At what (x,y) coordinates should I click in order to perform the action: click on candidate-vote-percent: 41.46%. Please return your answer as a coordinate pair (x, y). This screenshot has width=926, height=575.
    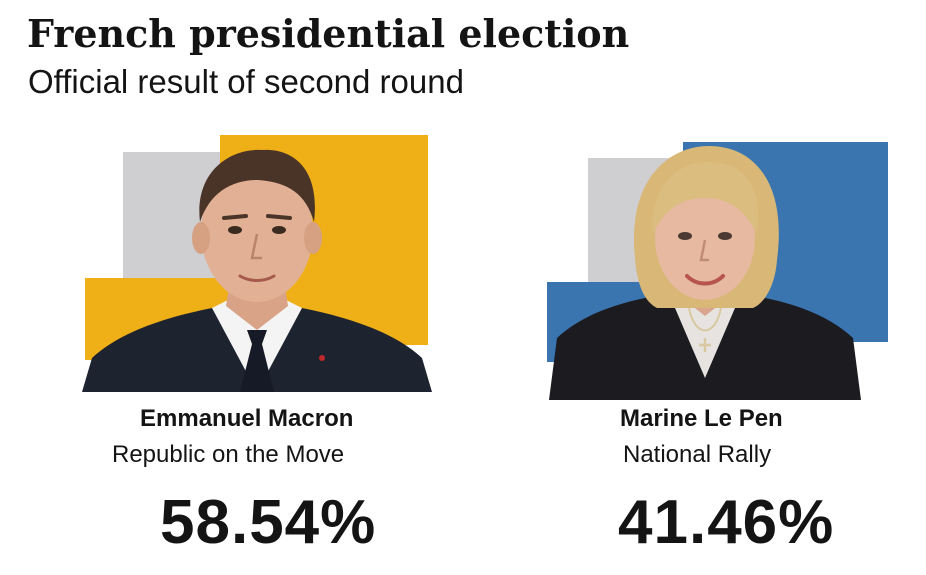
    Looking at the image, I should click on (726, 522).